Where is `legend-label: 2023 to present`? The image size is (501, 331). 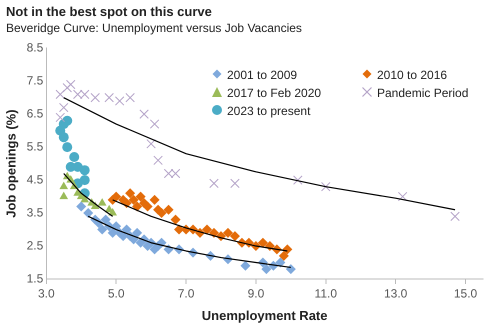 legend-label: 2023 to present is located at coordinates (268, 111).